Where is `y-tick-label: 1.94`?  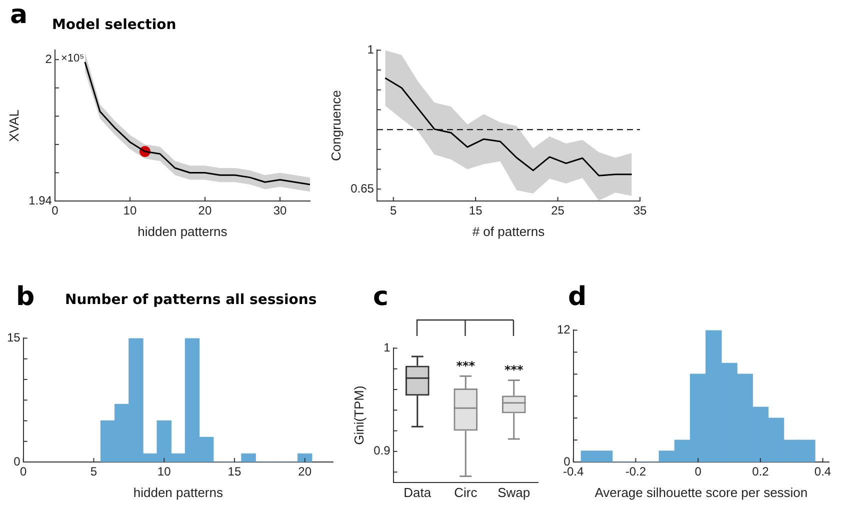 y-tick-label: 1.94 is located at coordinates (40, 200).